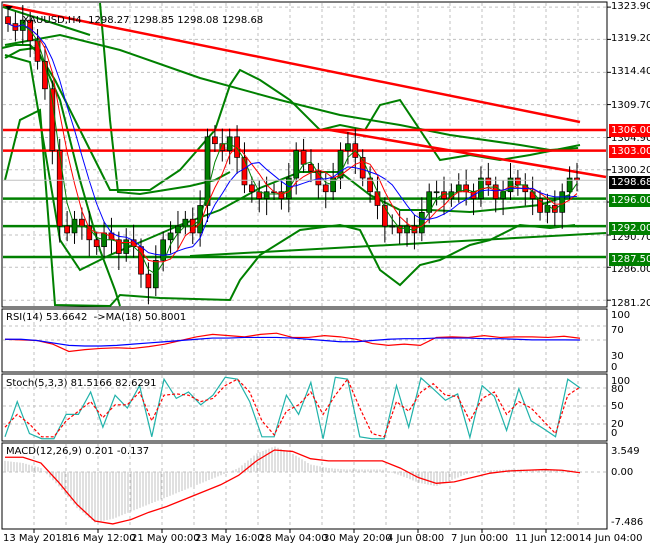  I want to click on macd-signal-line, so click(293, 487).